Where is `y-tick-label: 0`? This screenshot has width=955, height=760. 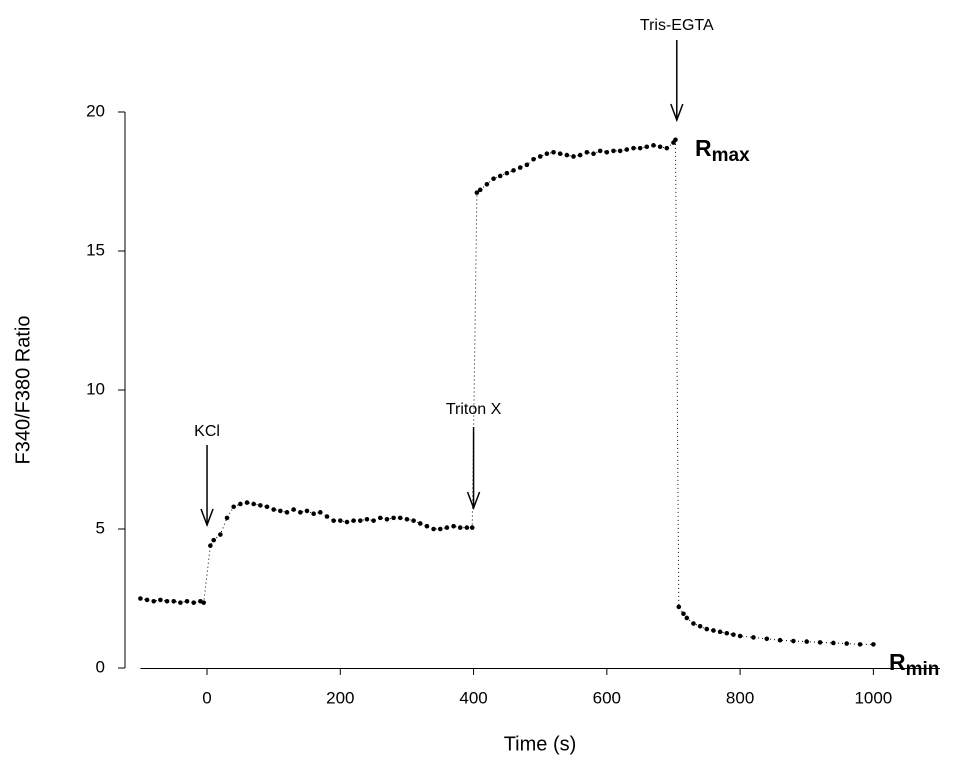
y-tick-label: 0 is located at coordinates (100, 666).